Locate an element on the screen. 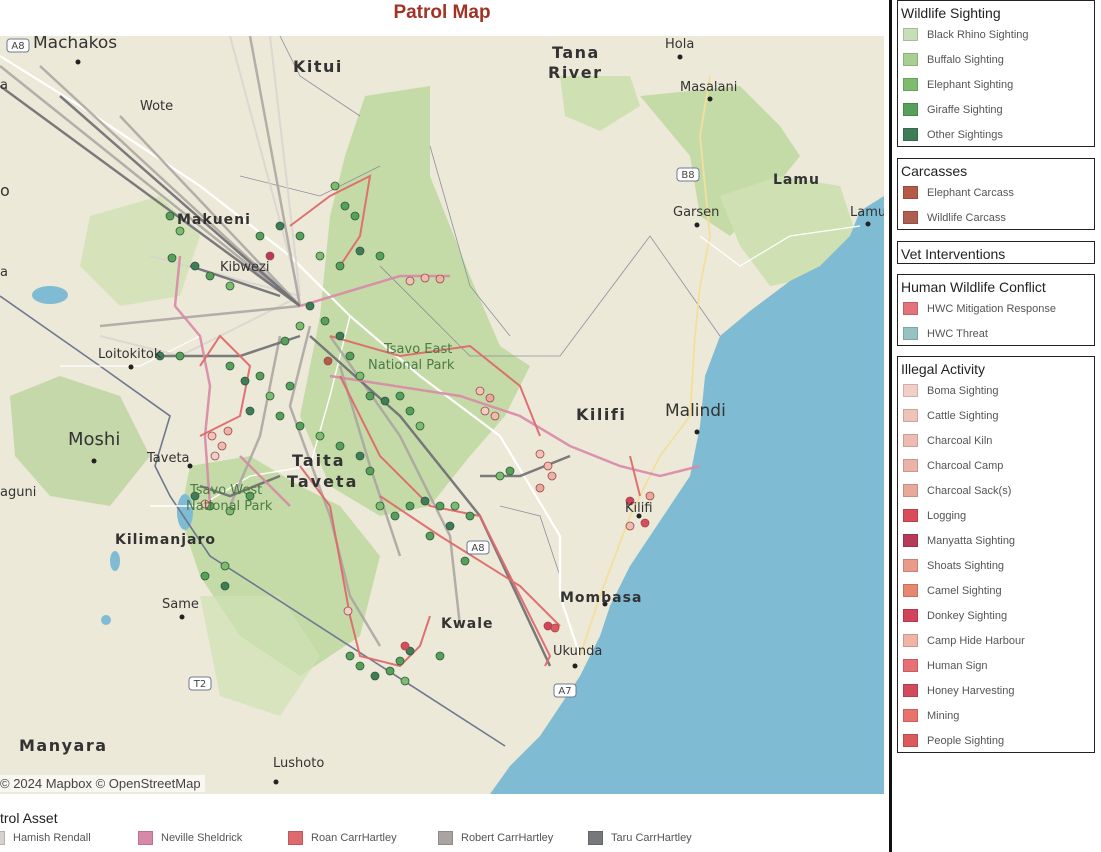  label-kibwezi: Kibwezi is located at coordinates (244, 267).